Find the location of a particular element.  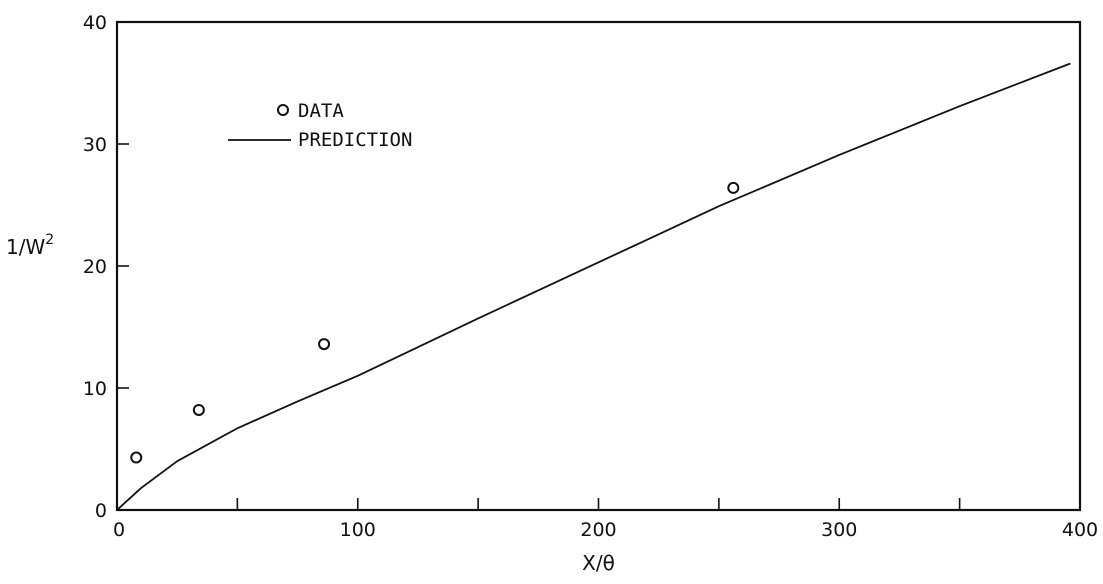

y-axis-label-main: 1/W is located at coordinates (25, 247).